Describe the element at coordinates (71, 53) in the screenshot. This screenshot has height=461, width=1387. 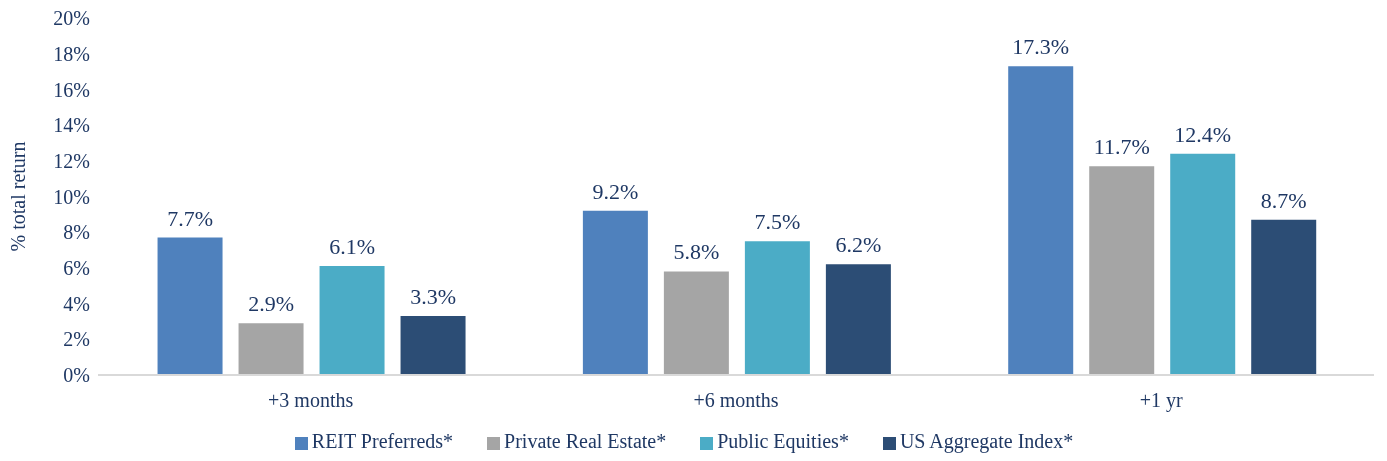
I see `y-tick-label: 18%` at that location.